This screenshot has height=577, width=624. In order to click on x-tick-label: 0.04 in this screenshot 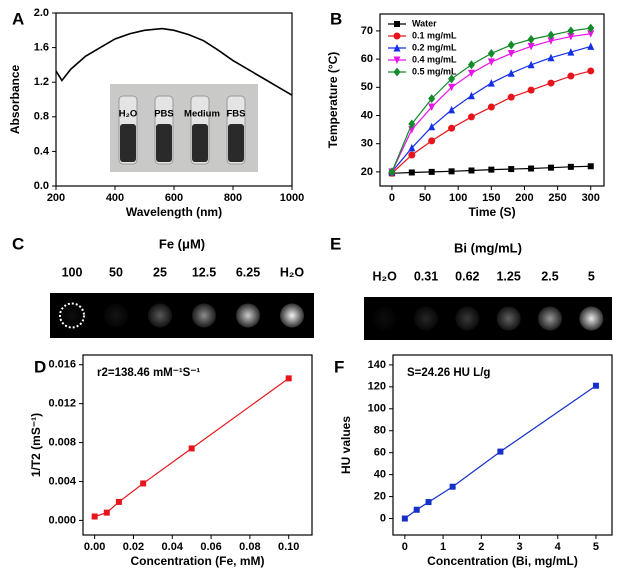, I will do `click(173, 547)`.